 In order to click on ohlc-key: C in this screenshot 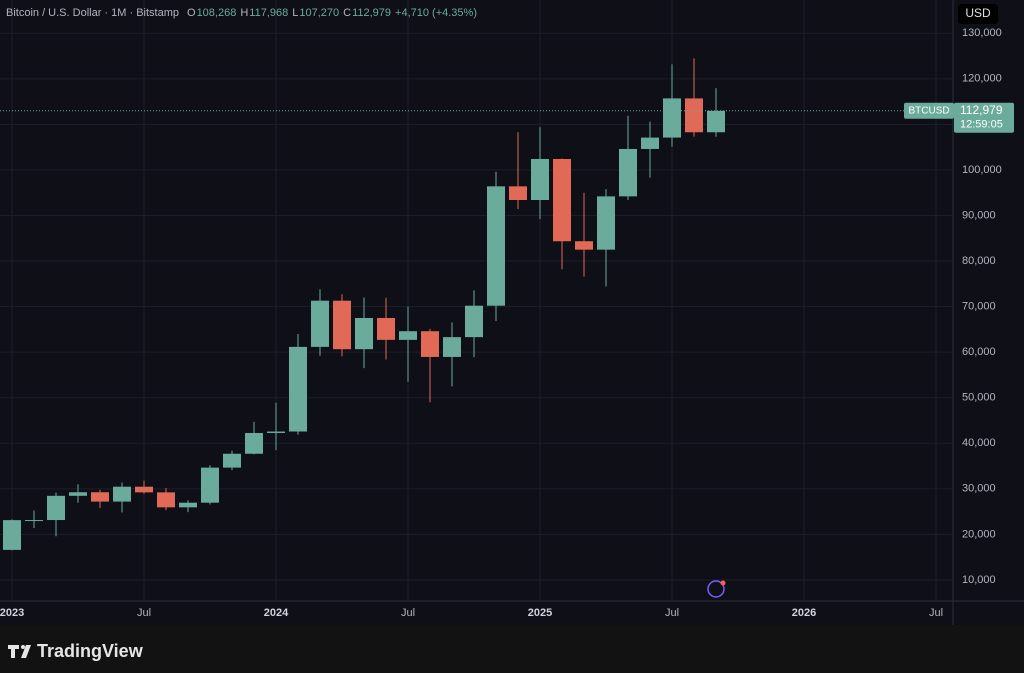, I will do `click(347, 13)`.